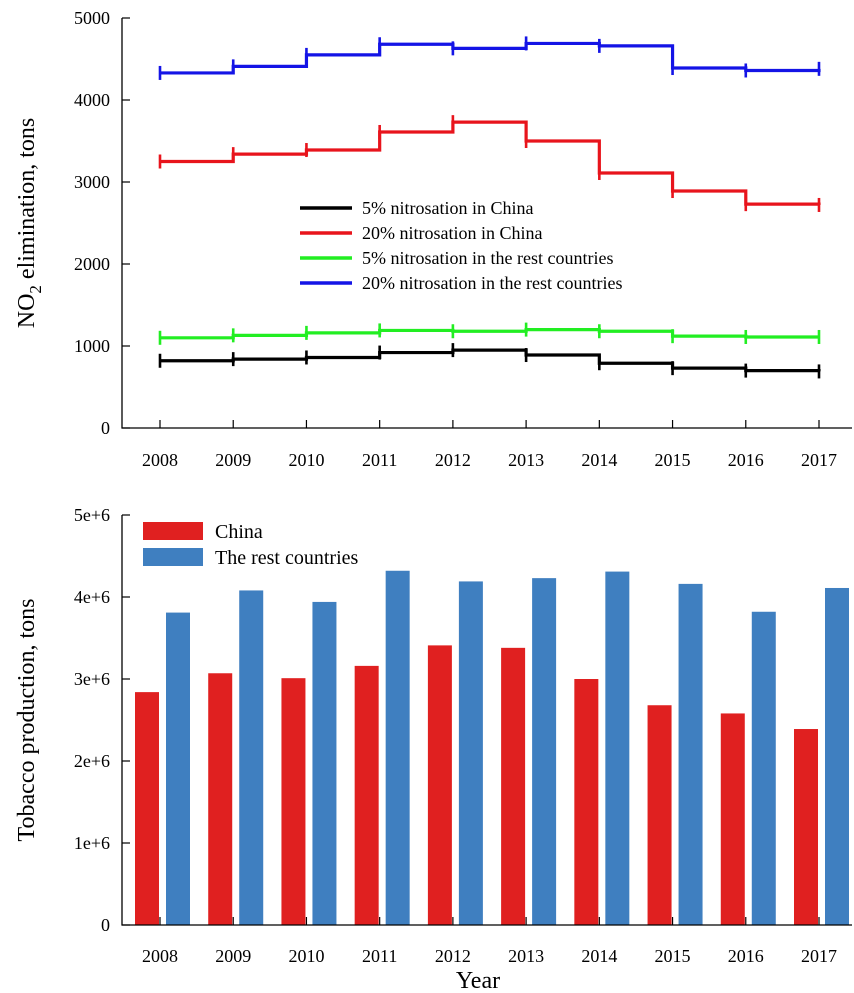 This screenshot has width=854, height=993. Describe the element at coordinates (659, 815) in the screenshot. I see `bar-china-2015` at that location.